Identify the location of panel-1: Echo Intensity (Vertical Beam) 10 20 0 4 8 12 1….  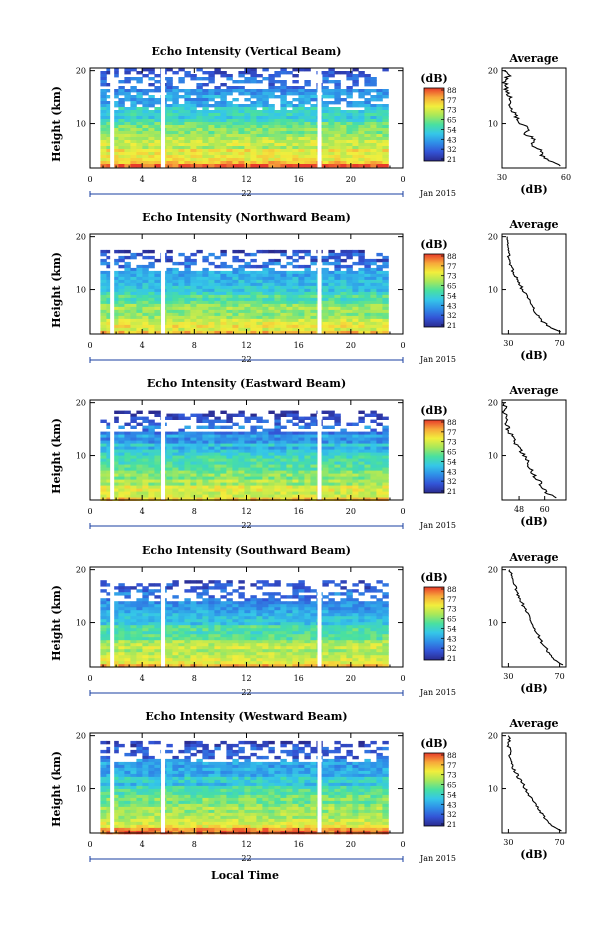
(310, 121).